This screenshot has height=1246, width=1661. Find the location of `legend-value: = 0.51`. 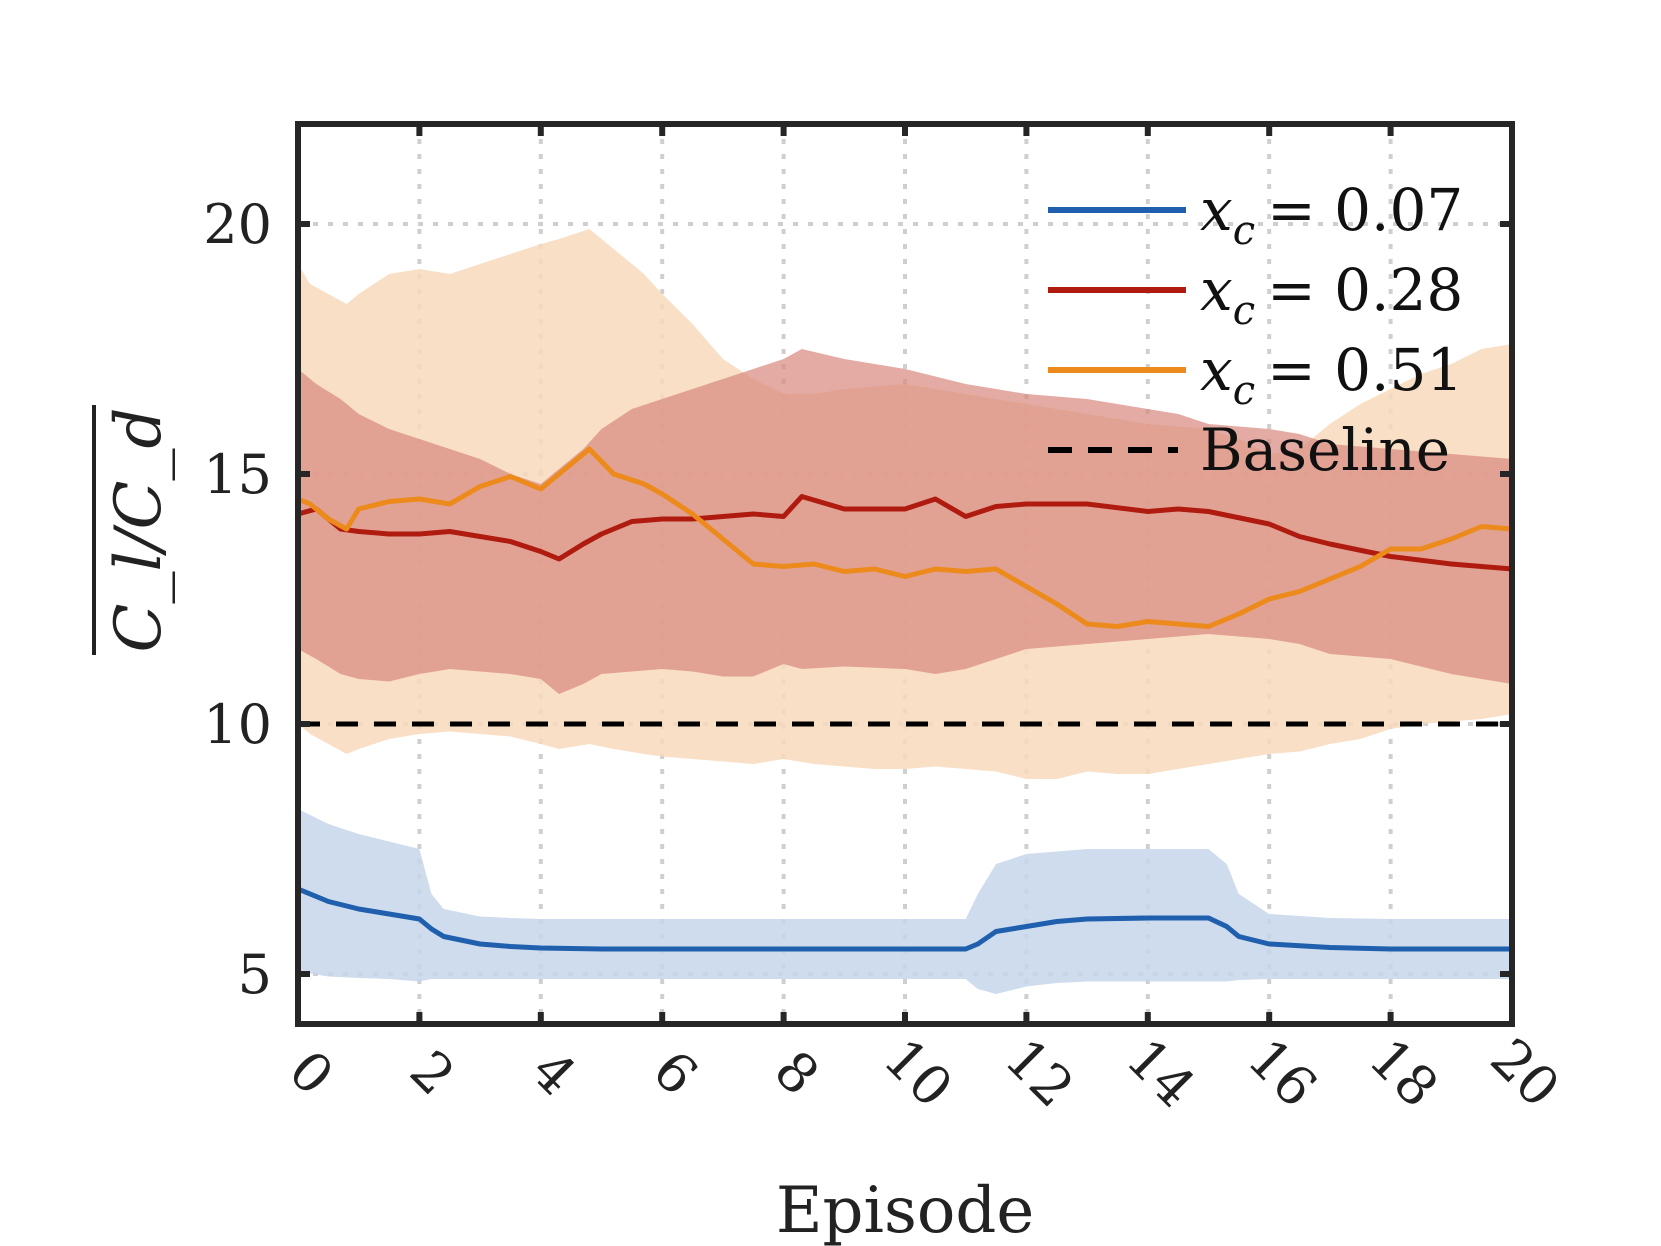

legend-value: = 0.51 is located at coordinates (1365, 370).